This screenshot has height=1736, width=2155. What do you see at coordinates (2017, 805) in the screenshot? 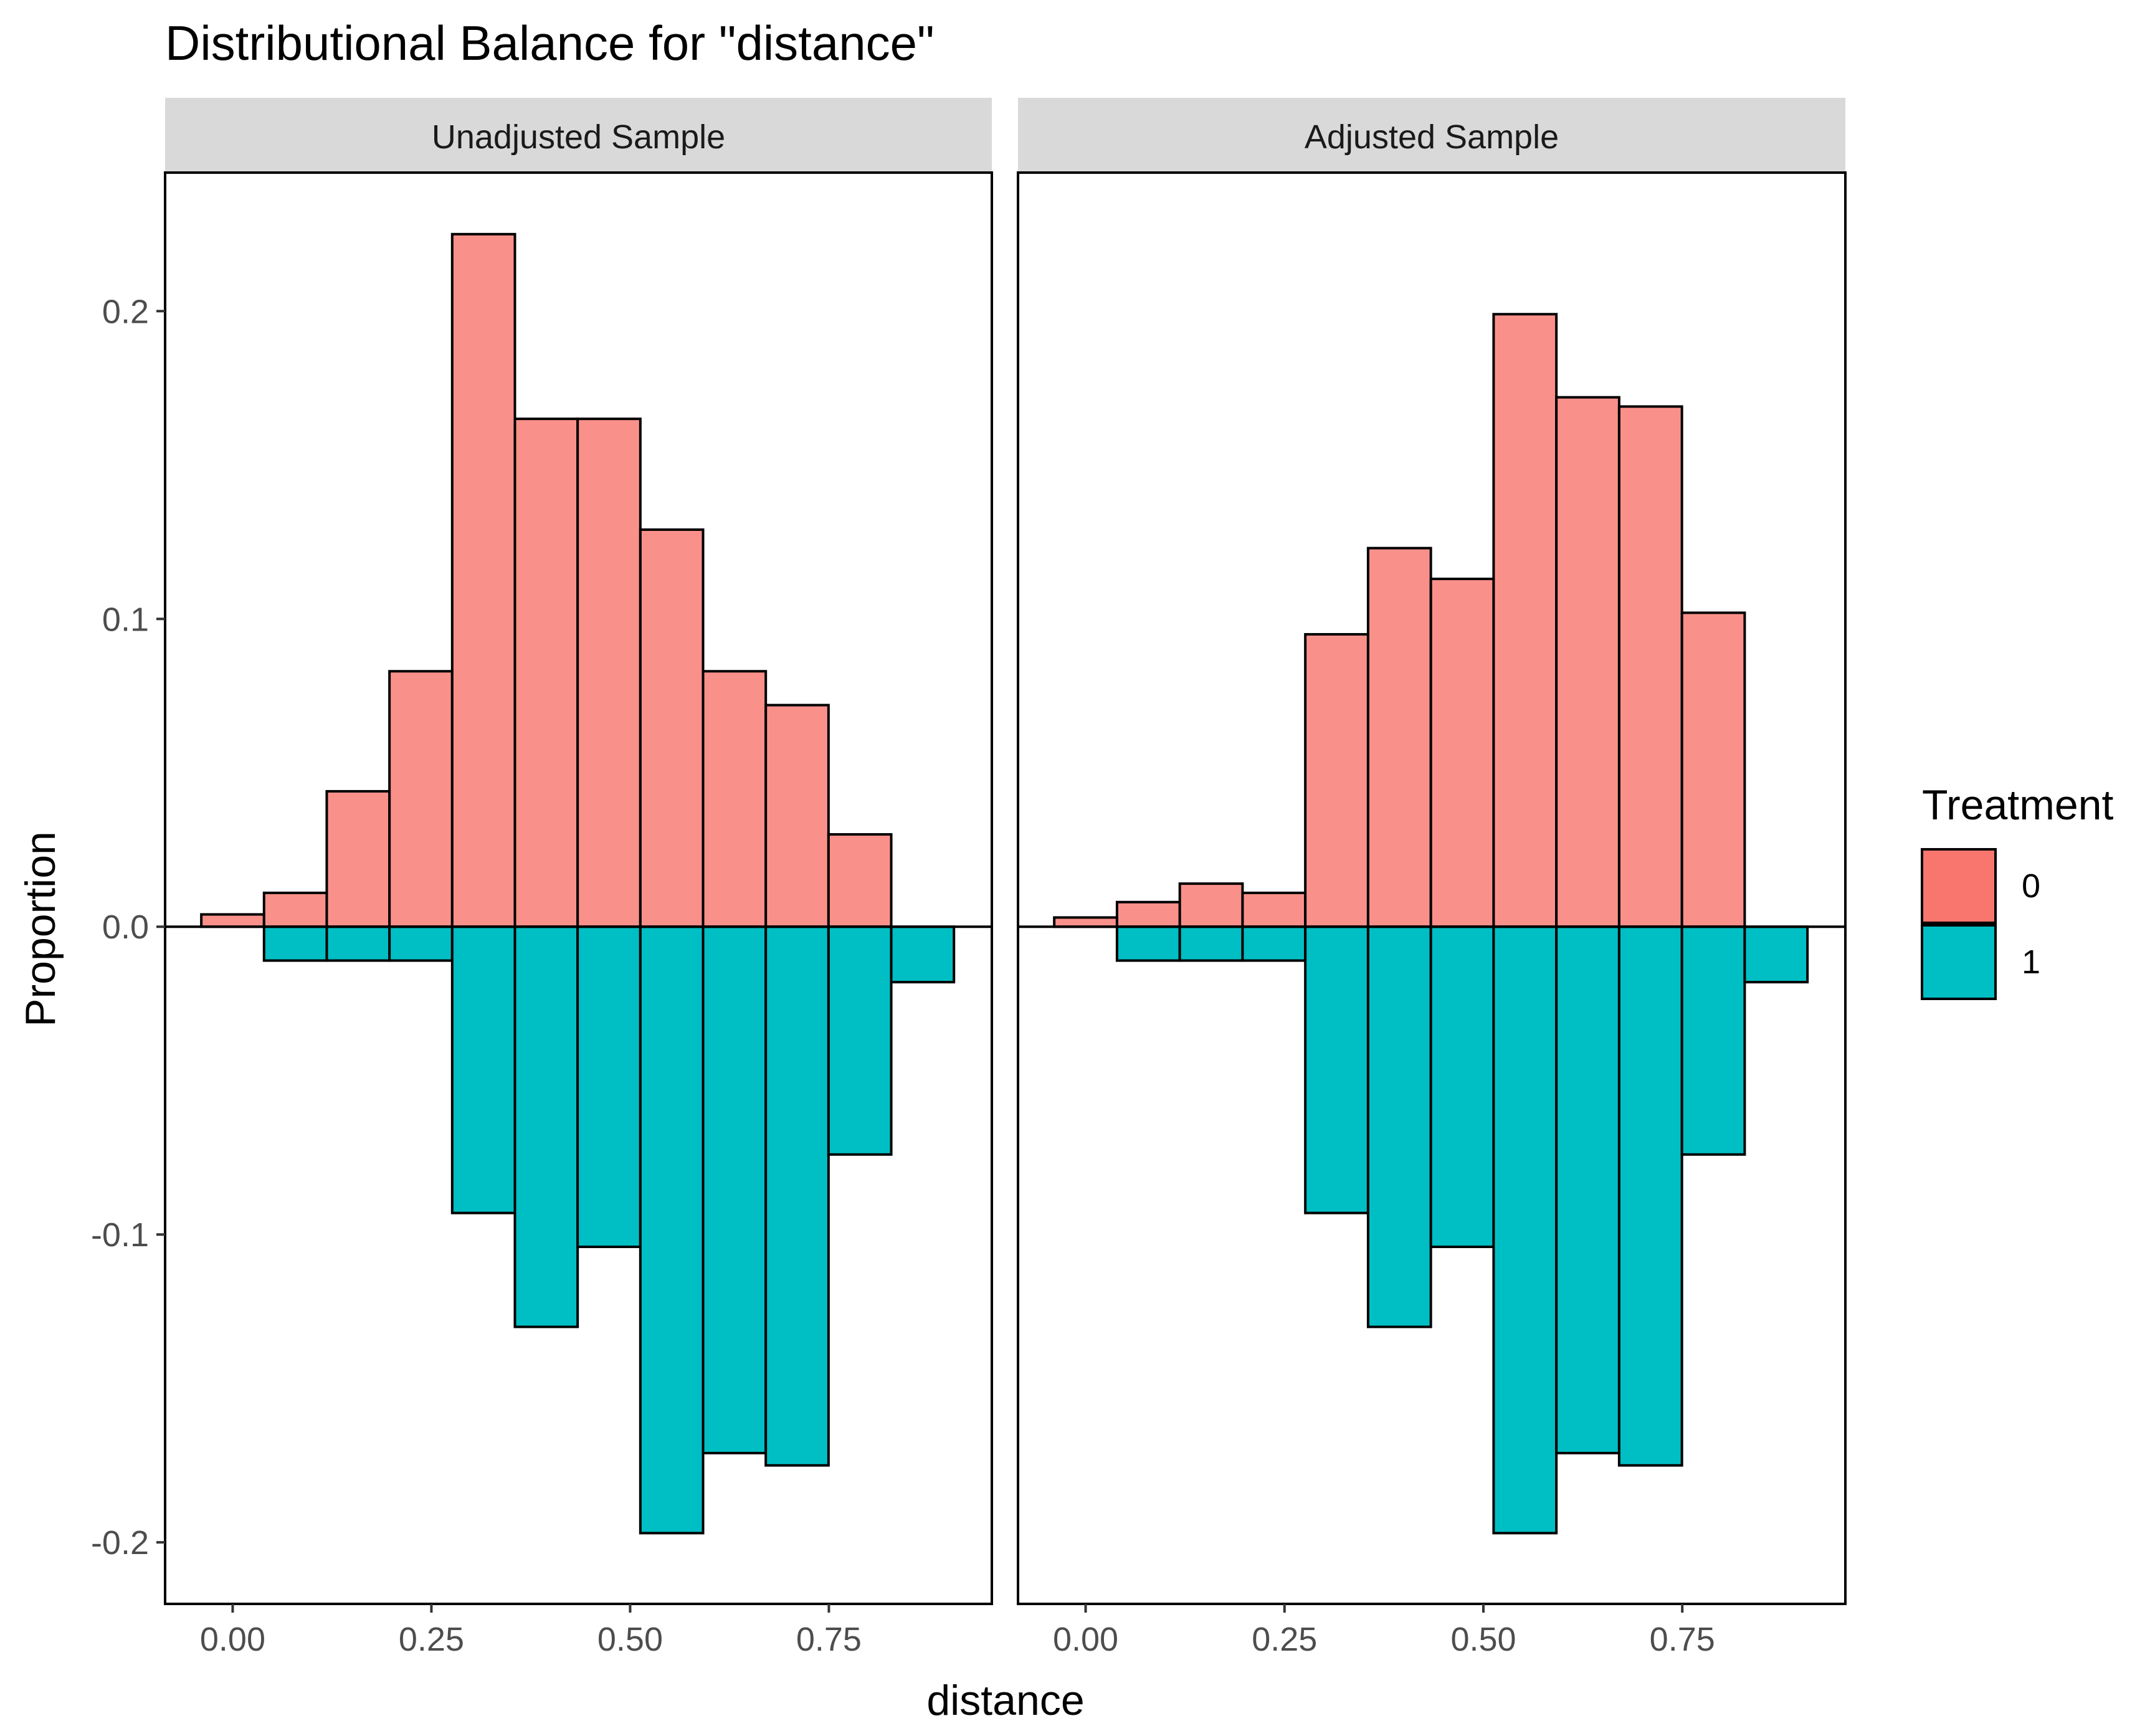
I see `legend-title: Treatment` at bounding box center [2017, 805].